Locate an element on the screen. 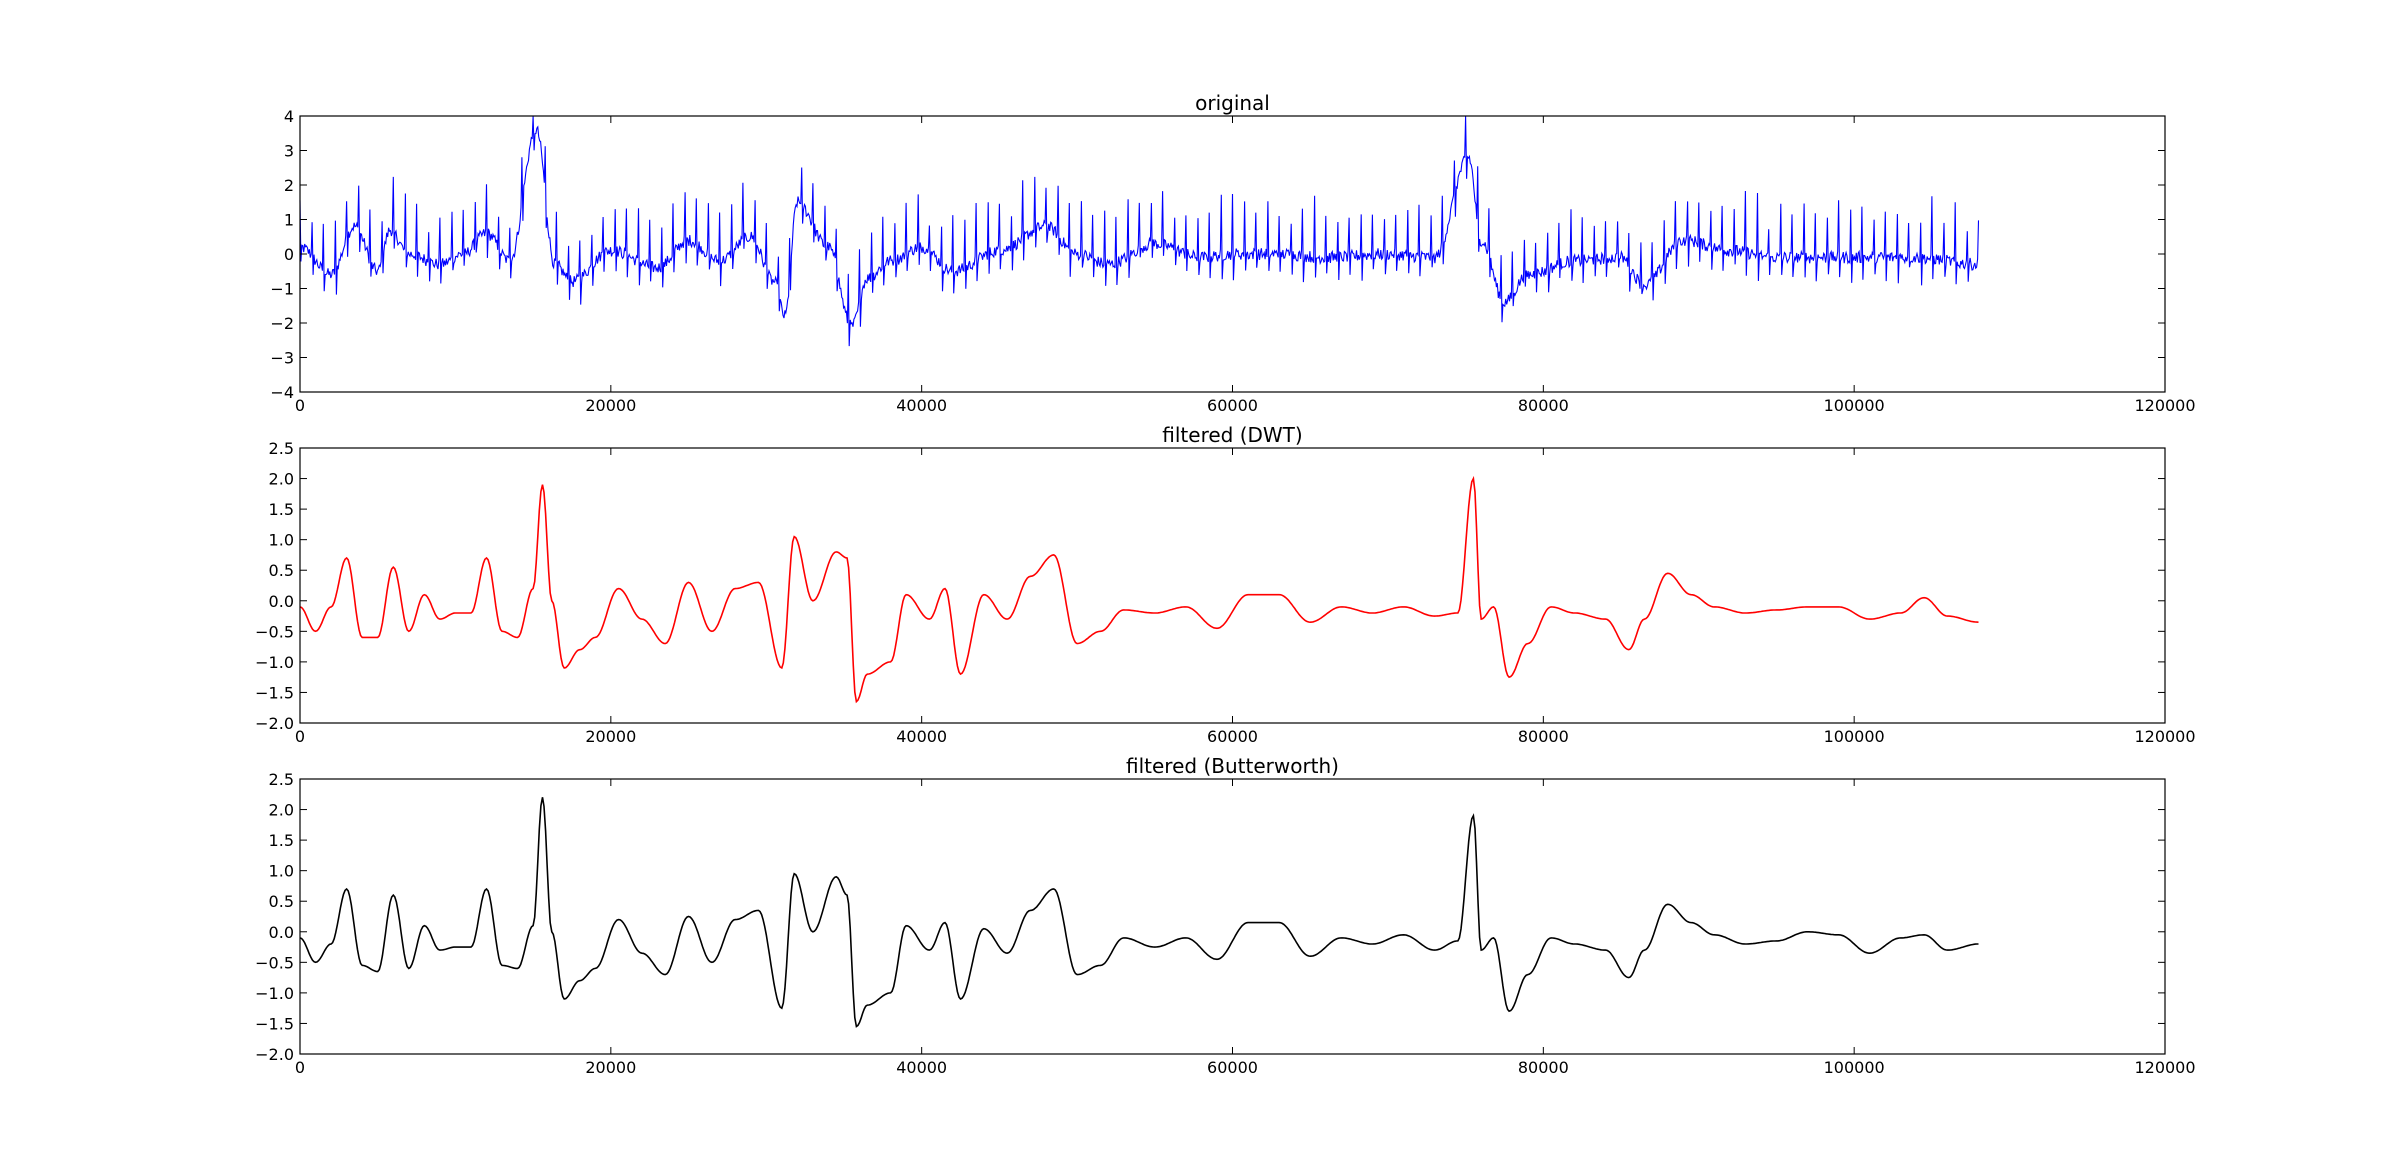 This screenshot has height=1170, width=2400. y-tick-label: 3 is located at coordinates (289, 151).